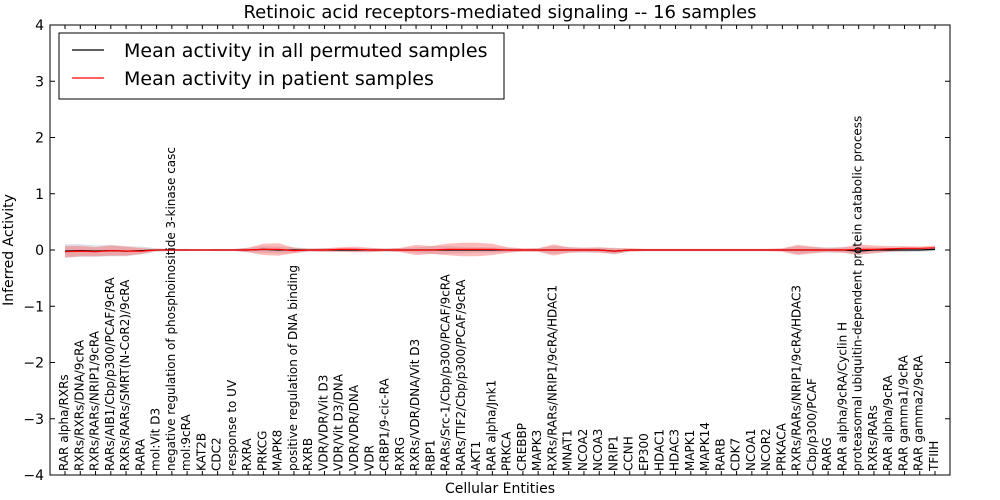 The height and width of the screenshot is (500, 1000). Describe the element at coordinates (140, 454) in the screenshot. I see `entity-label: RARA` at that location.